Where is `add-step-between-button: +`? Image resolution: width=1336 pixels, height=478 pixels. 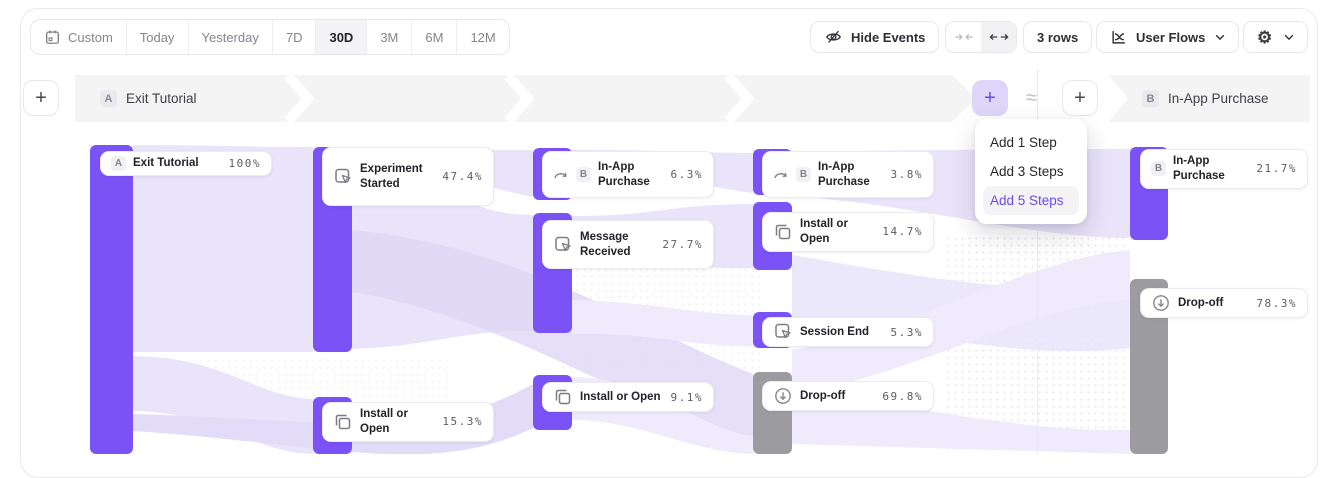 add-step-between-button: + is located at coordinates (990, 98).